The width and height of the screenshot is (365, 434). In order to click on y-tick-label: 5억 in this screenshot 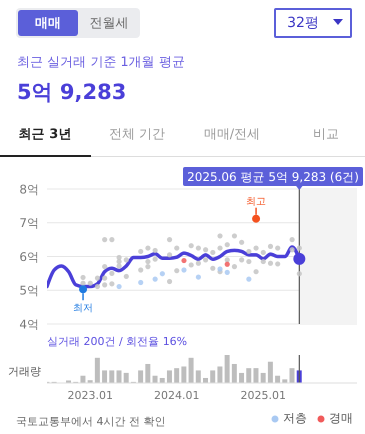, I will do `click(29, 291)`.